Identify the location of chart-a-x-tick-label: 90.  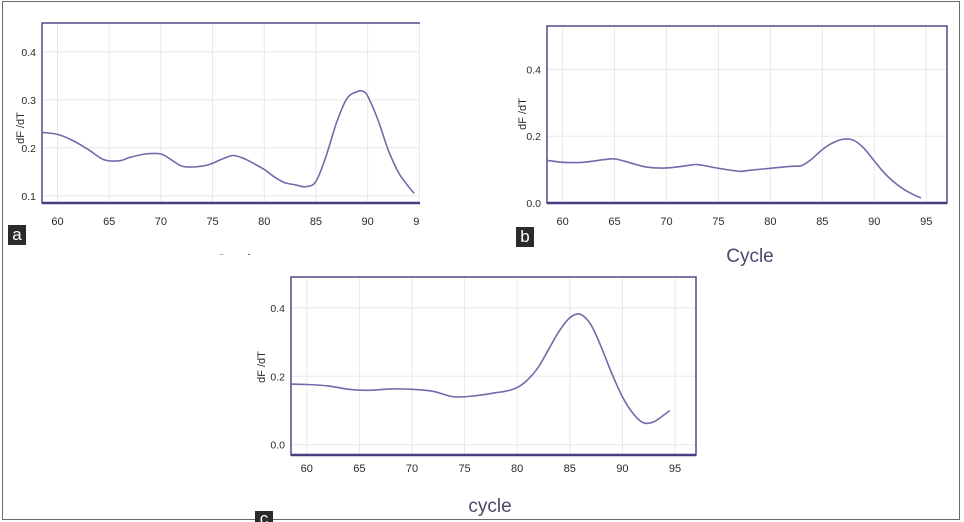
(368, 222).